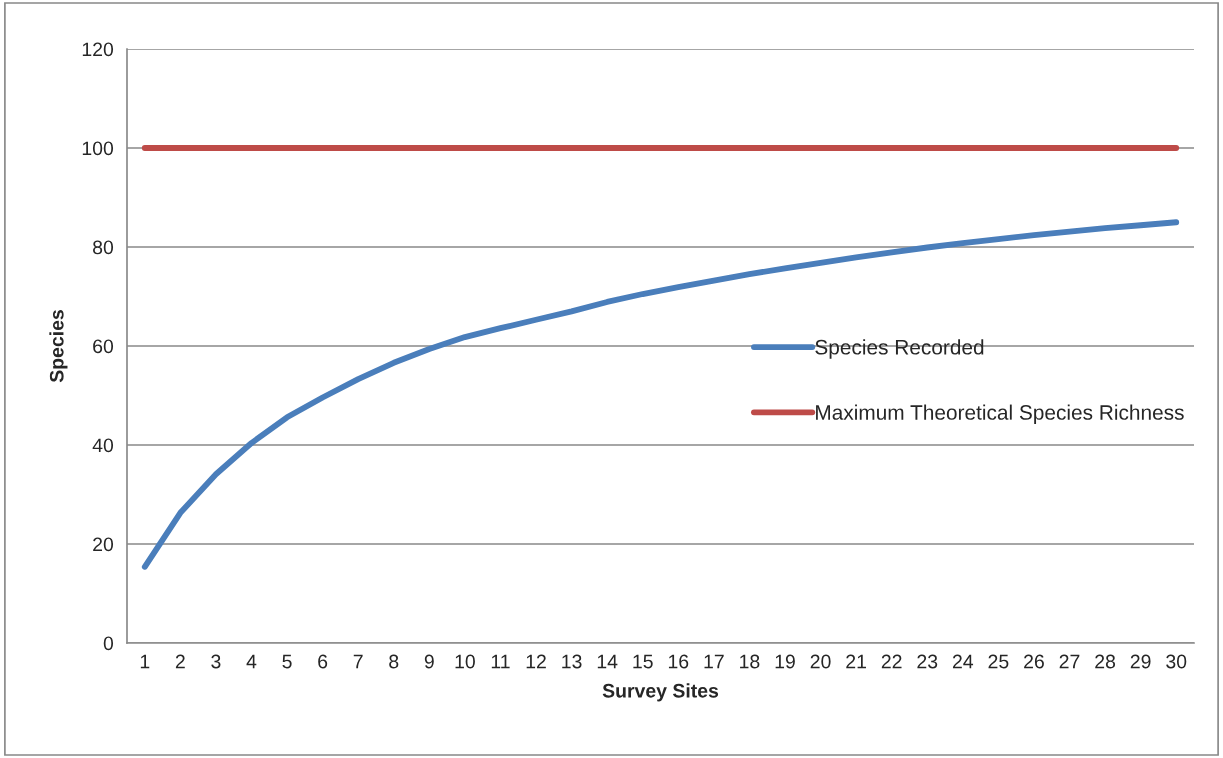 This screenshot has height=758, width=1223. Describe the element at coordinates (1105, 661) in the screenshot. I see `x-tick-label: 28` at that location.